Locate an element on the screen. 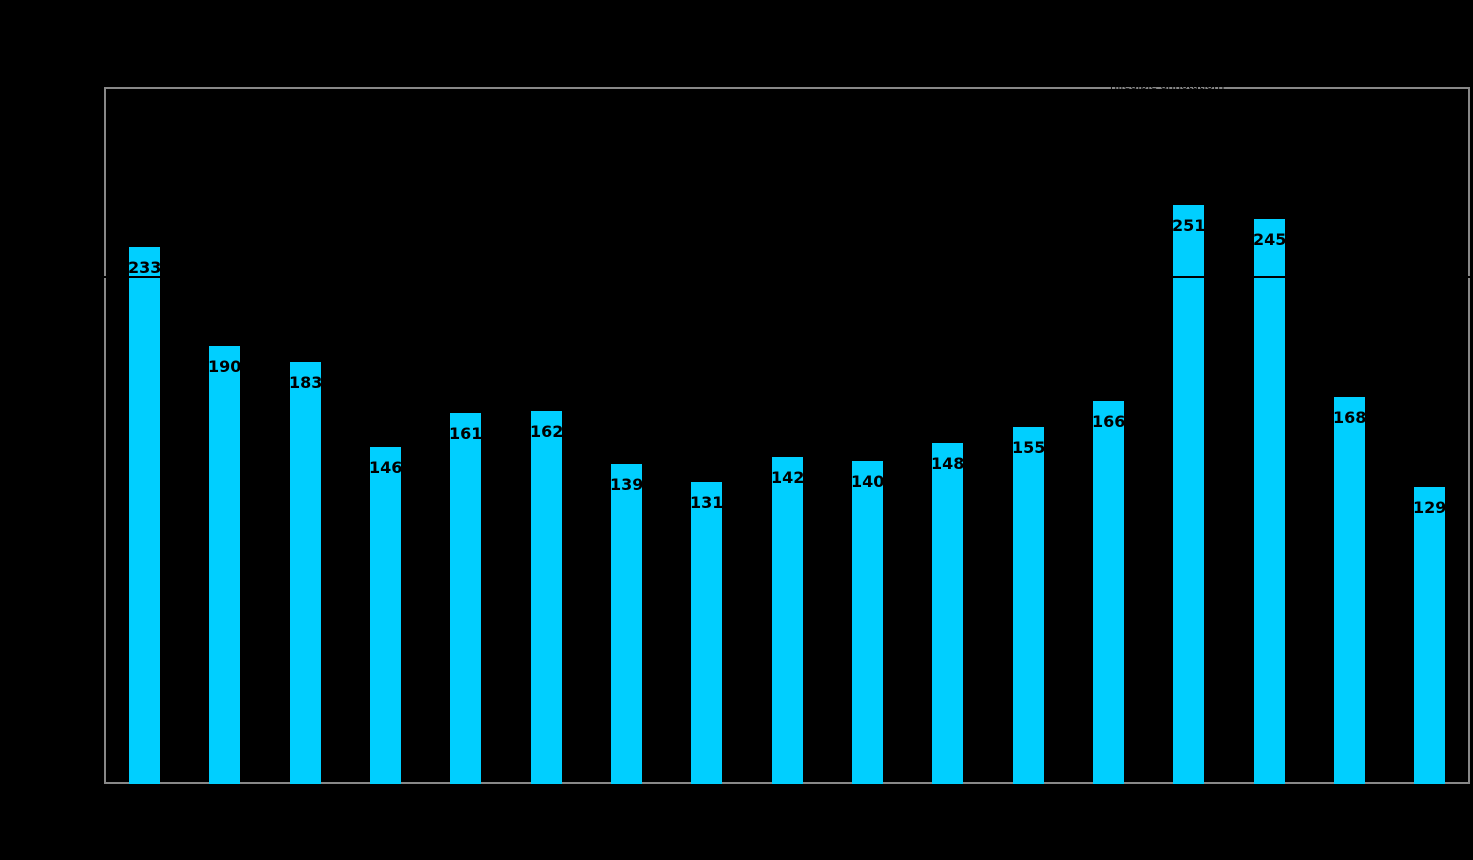 The height and width of the screenshot is (860, 1473). bar-value-label: 245 is located at coordinates (1270, 239).